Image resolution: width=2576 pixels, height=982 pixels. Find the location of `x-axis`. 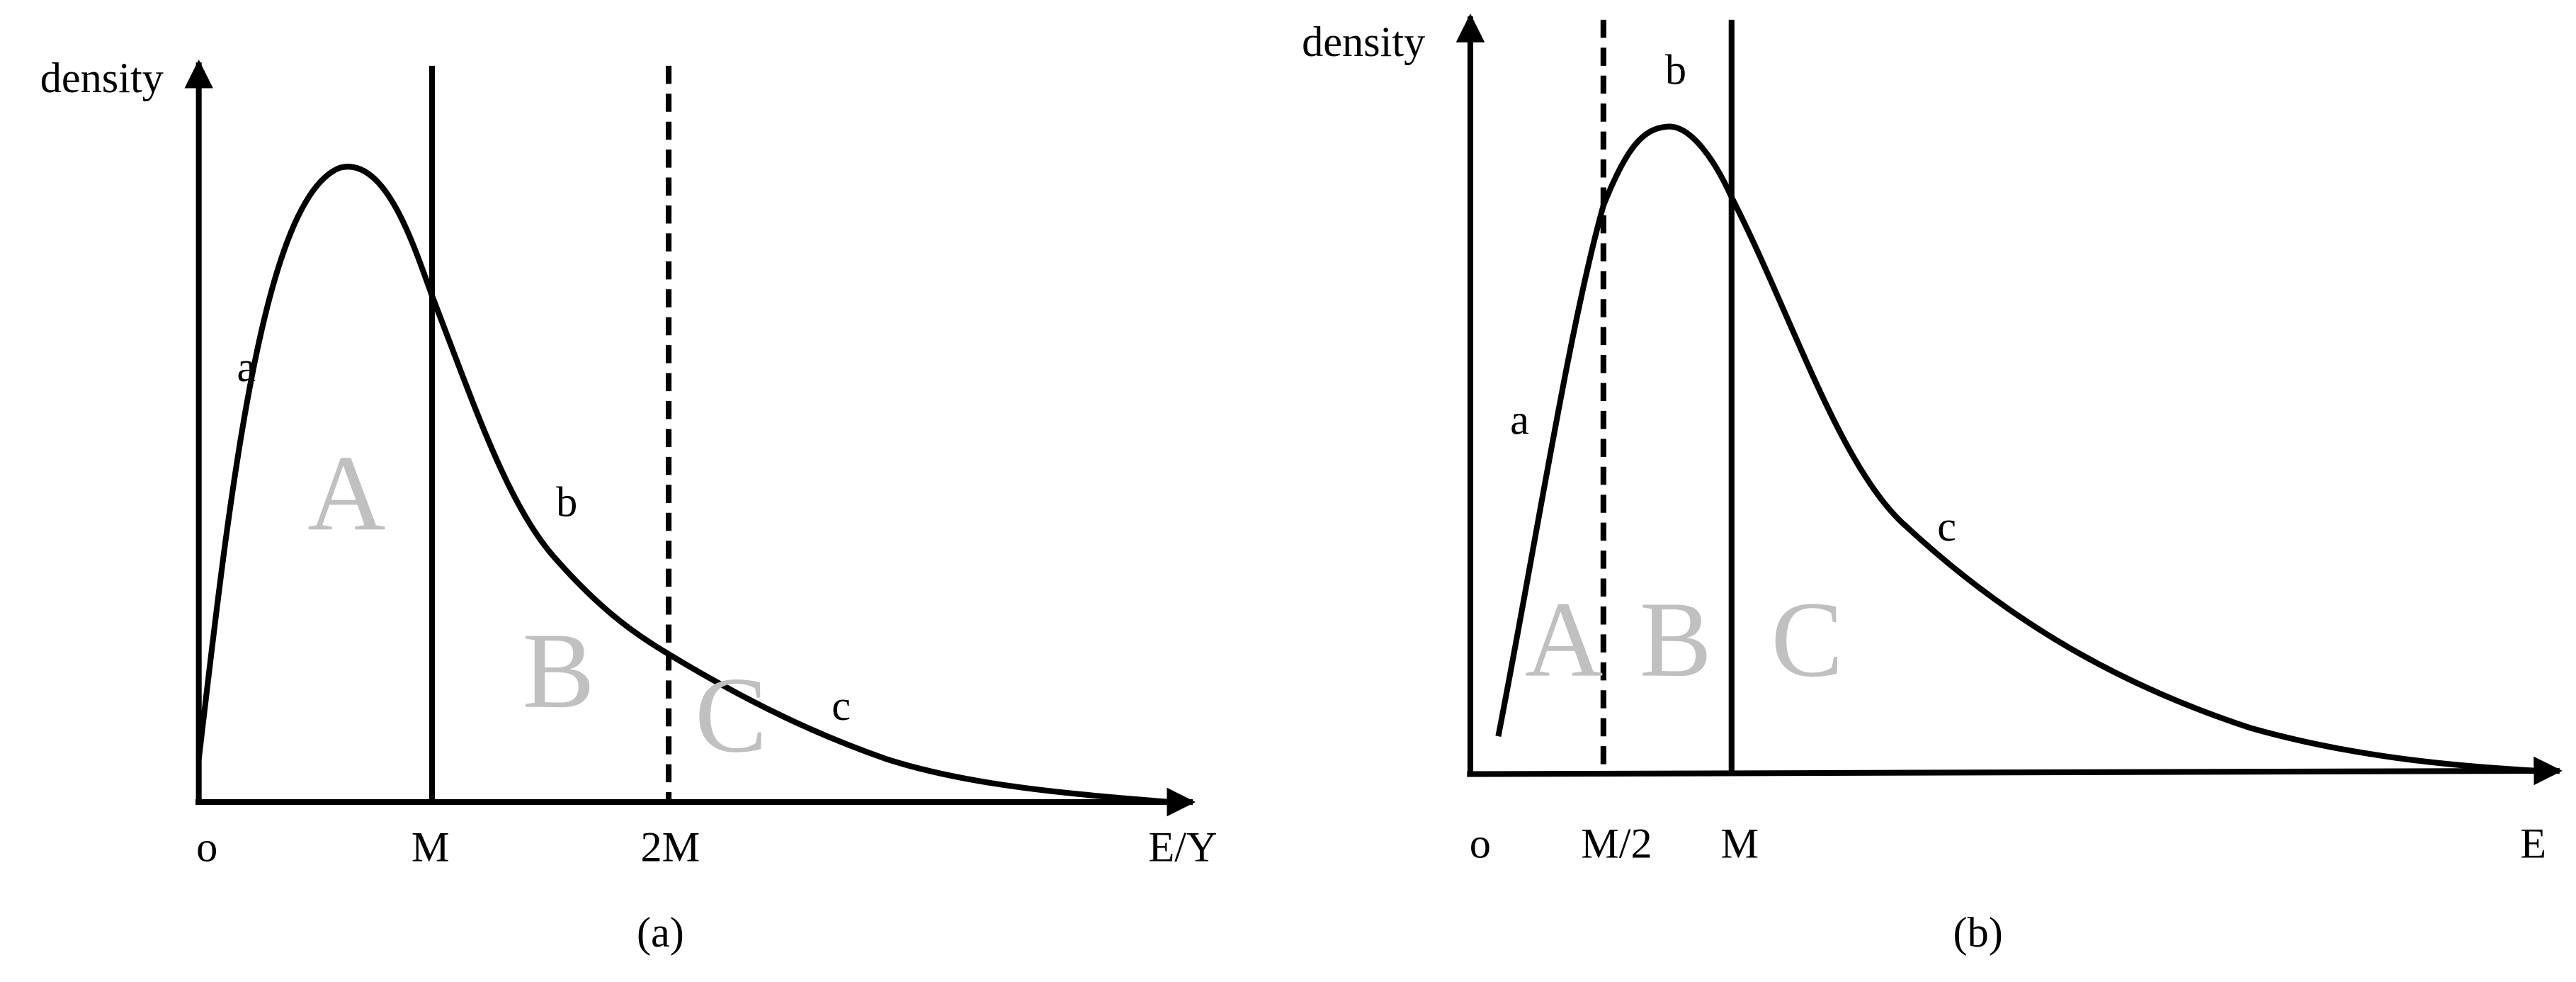

x-axis is located at coordinates (2015, 771).